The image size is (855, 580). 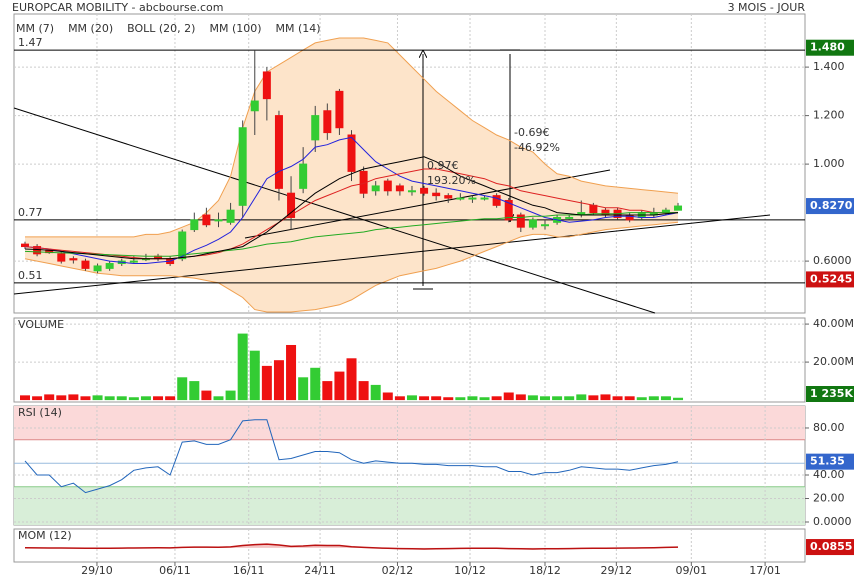 I want to click on x-tick-label: 29/10, so click(x=97, y=570).